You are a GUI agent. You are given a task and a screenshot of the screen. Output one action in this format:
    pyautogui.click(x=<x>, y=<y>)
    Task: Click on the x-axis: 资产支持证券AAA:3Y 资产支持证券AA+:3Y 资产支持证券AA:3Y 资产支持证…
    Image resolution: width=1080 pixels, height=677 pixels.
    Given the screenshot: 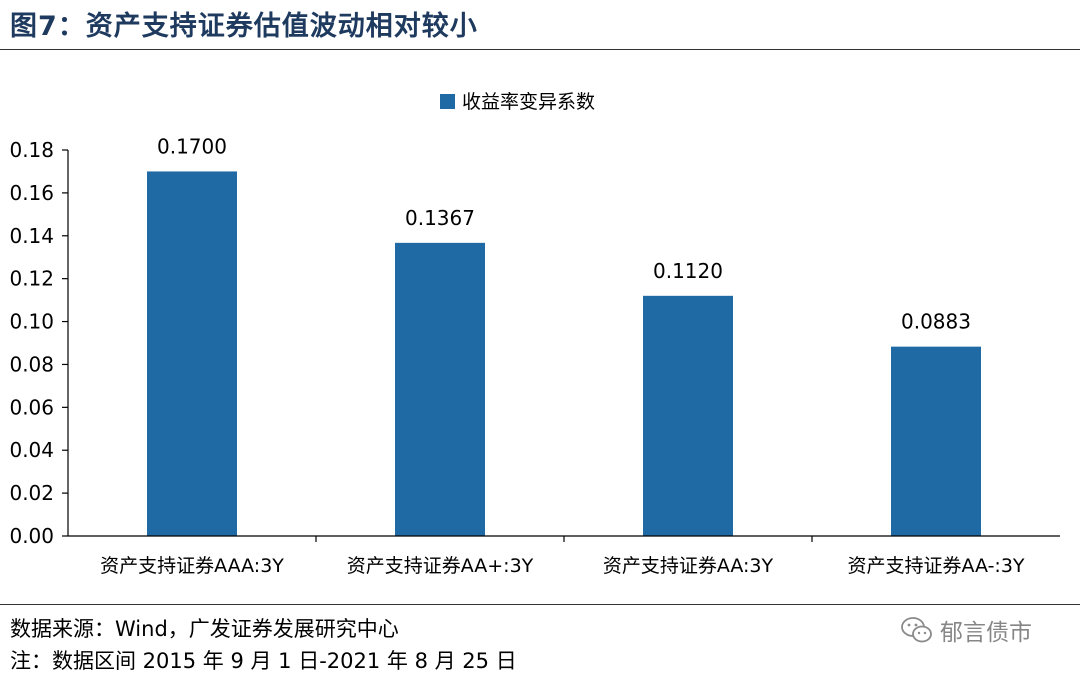 What is the action you would take?
    pyautogui.click(x=564, y=556)
    